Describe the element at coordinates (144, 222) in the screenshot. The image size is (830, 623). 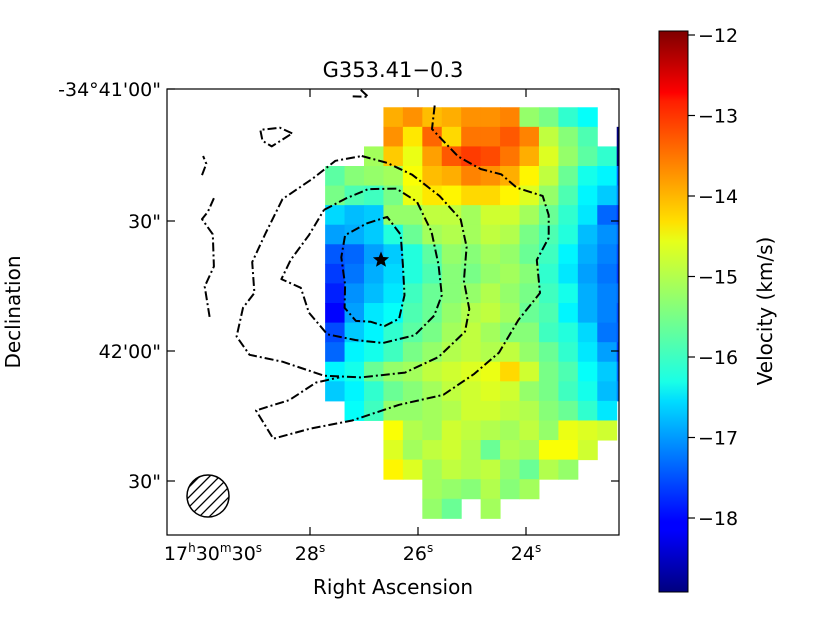
I see `y-tick-label-30-upper: 30"` at that location.